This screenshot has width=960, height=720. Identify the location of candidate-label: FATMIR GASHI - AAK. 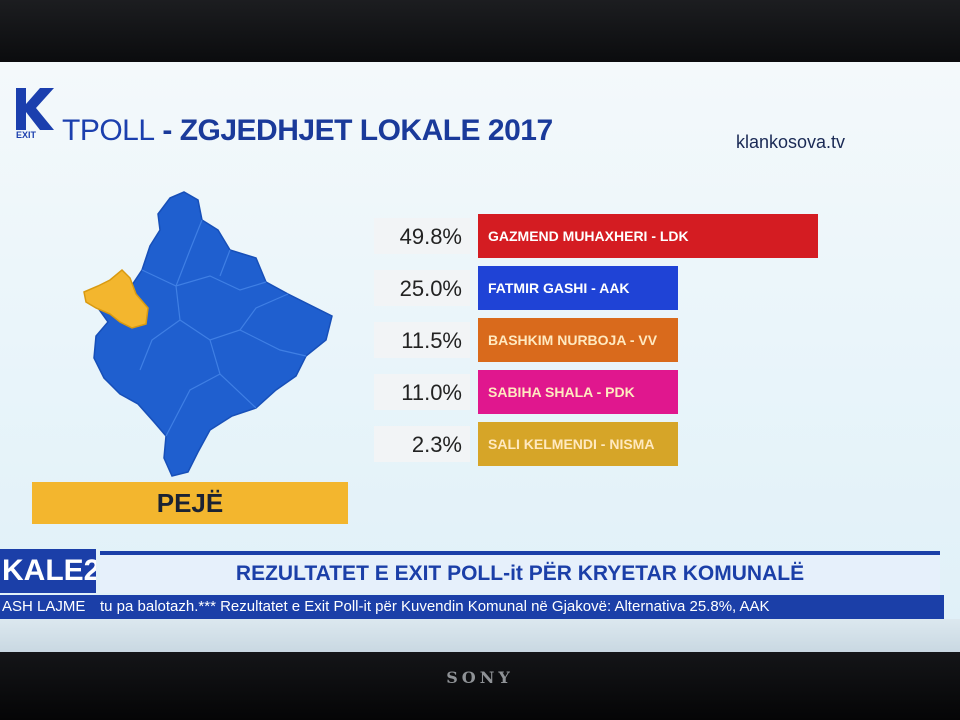
(559, 288).